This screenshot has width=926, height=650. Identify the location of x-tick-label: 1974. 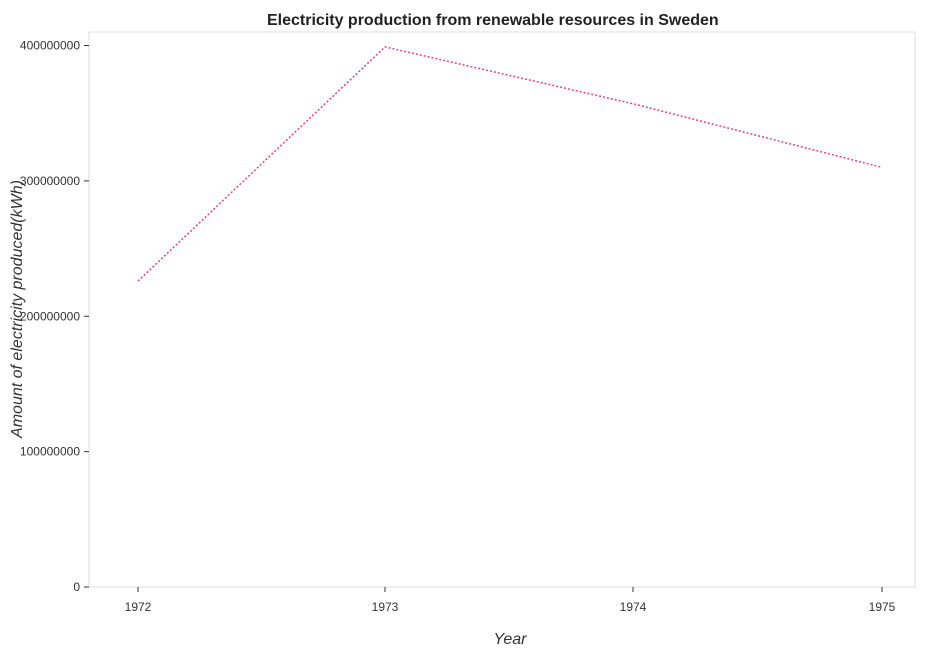
(633, 607).